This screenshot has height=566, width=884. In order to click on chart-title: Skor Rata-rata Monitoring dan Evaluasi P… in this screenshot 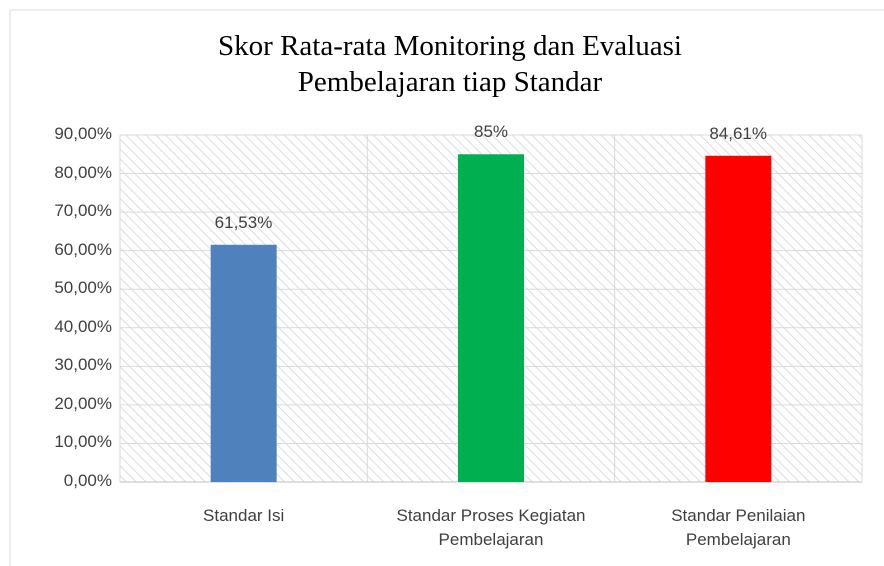, I will do `click(450, 64)`.